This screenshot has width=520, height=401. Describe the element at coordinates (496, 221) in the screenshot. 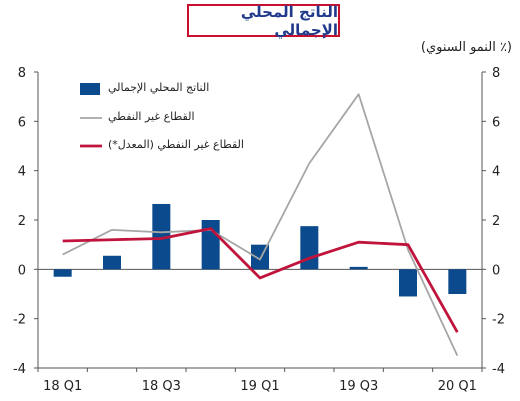

I see `y-tick-label-right: 2` at that location.